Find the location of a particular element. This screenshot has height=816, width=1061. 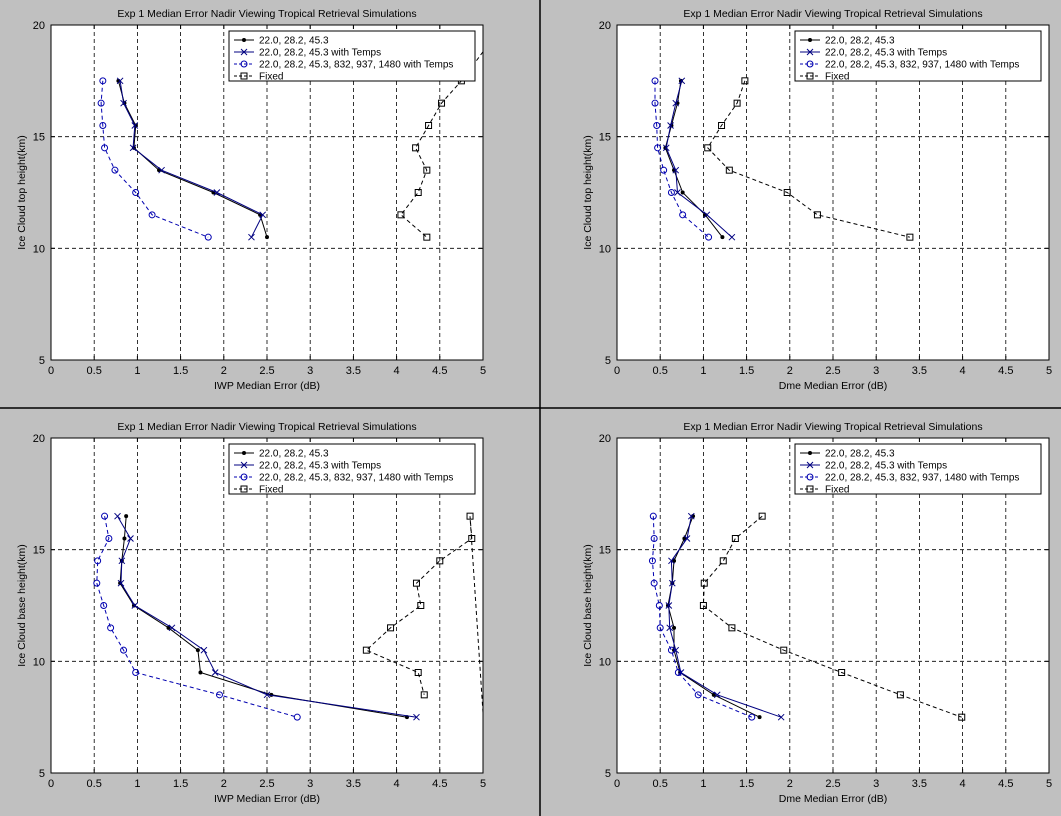

x-tick-label: 4 is located at coordinates (397, 784).